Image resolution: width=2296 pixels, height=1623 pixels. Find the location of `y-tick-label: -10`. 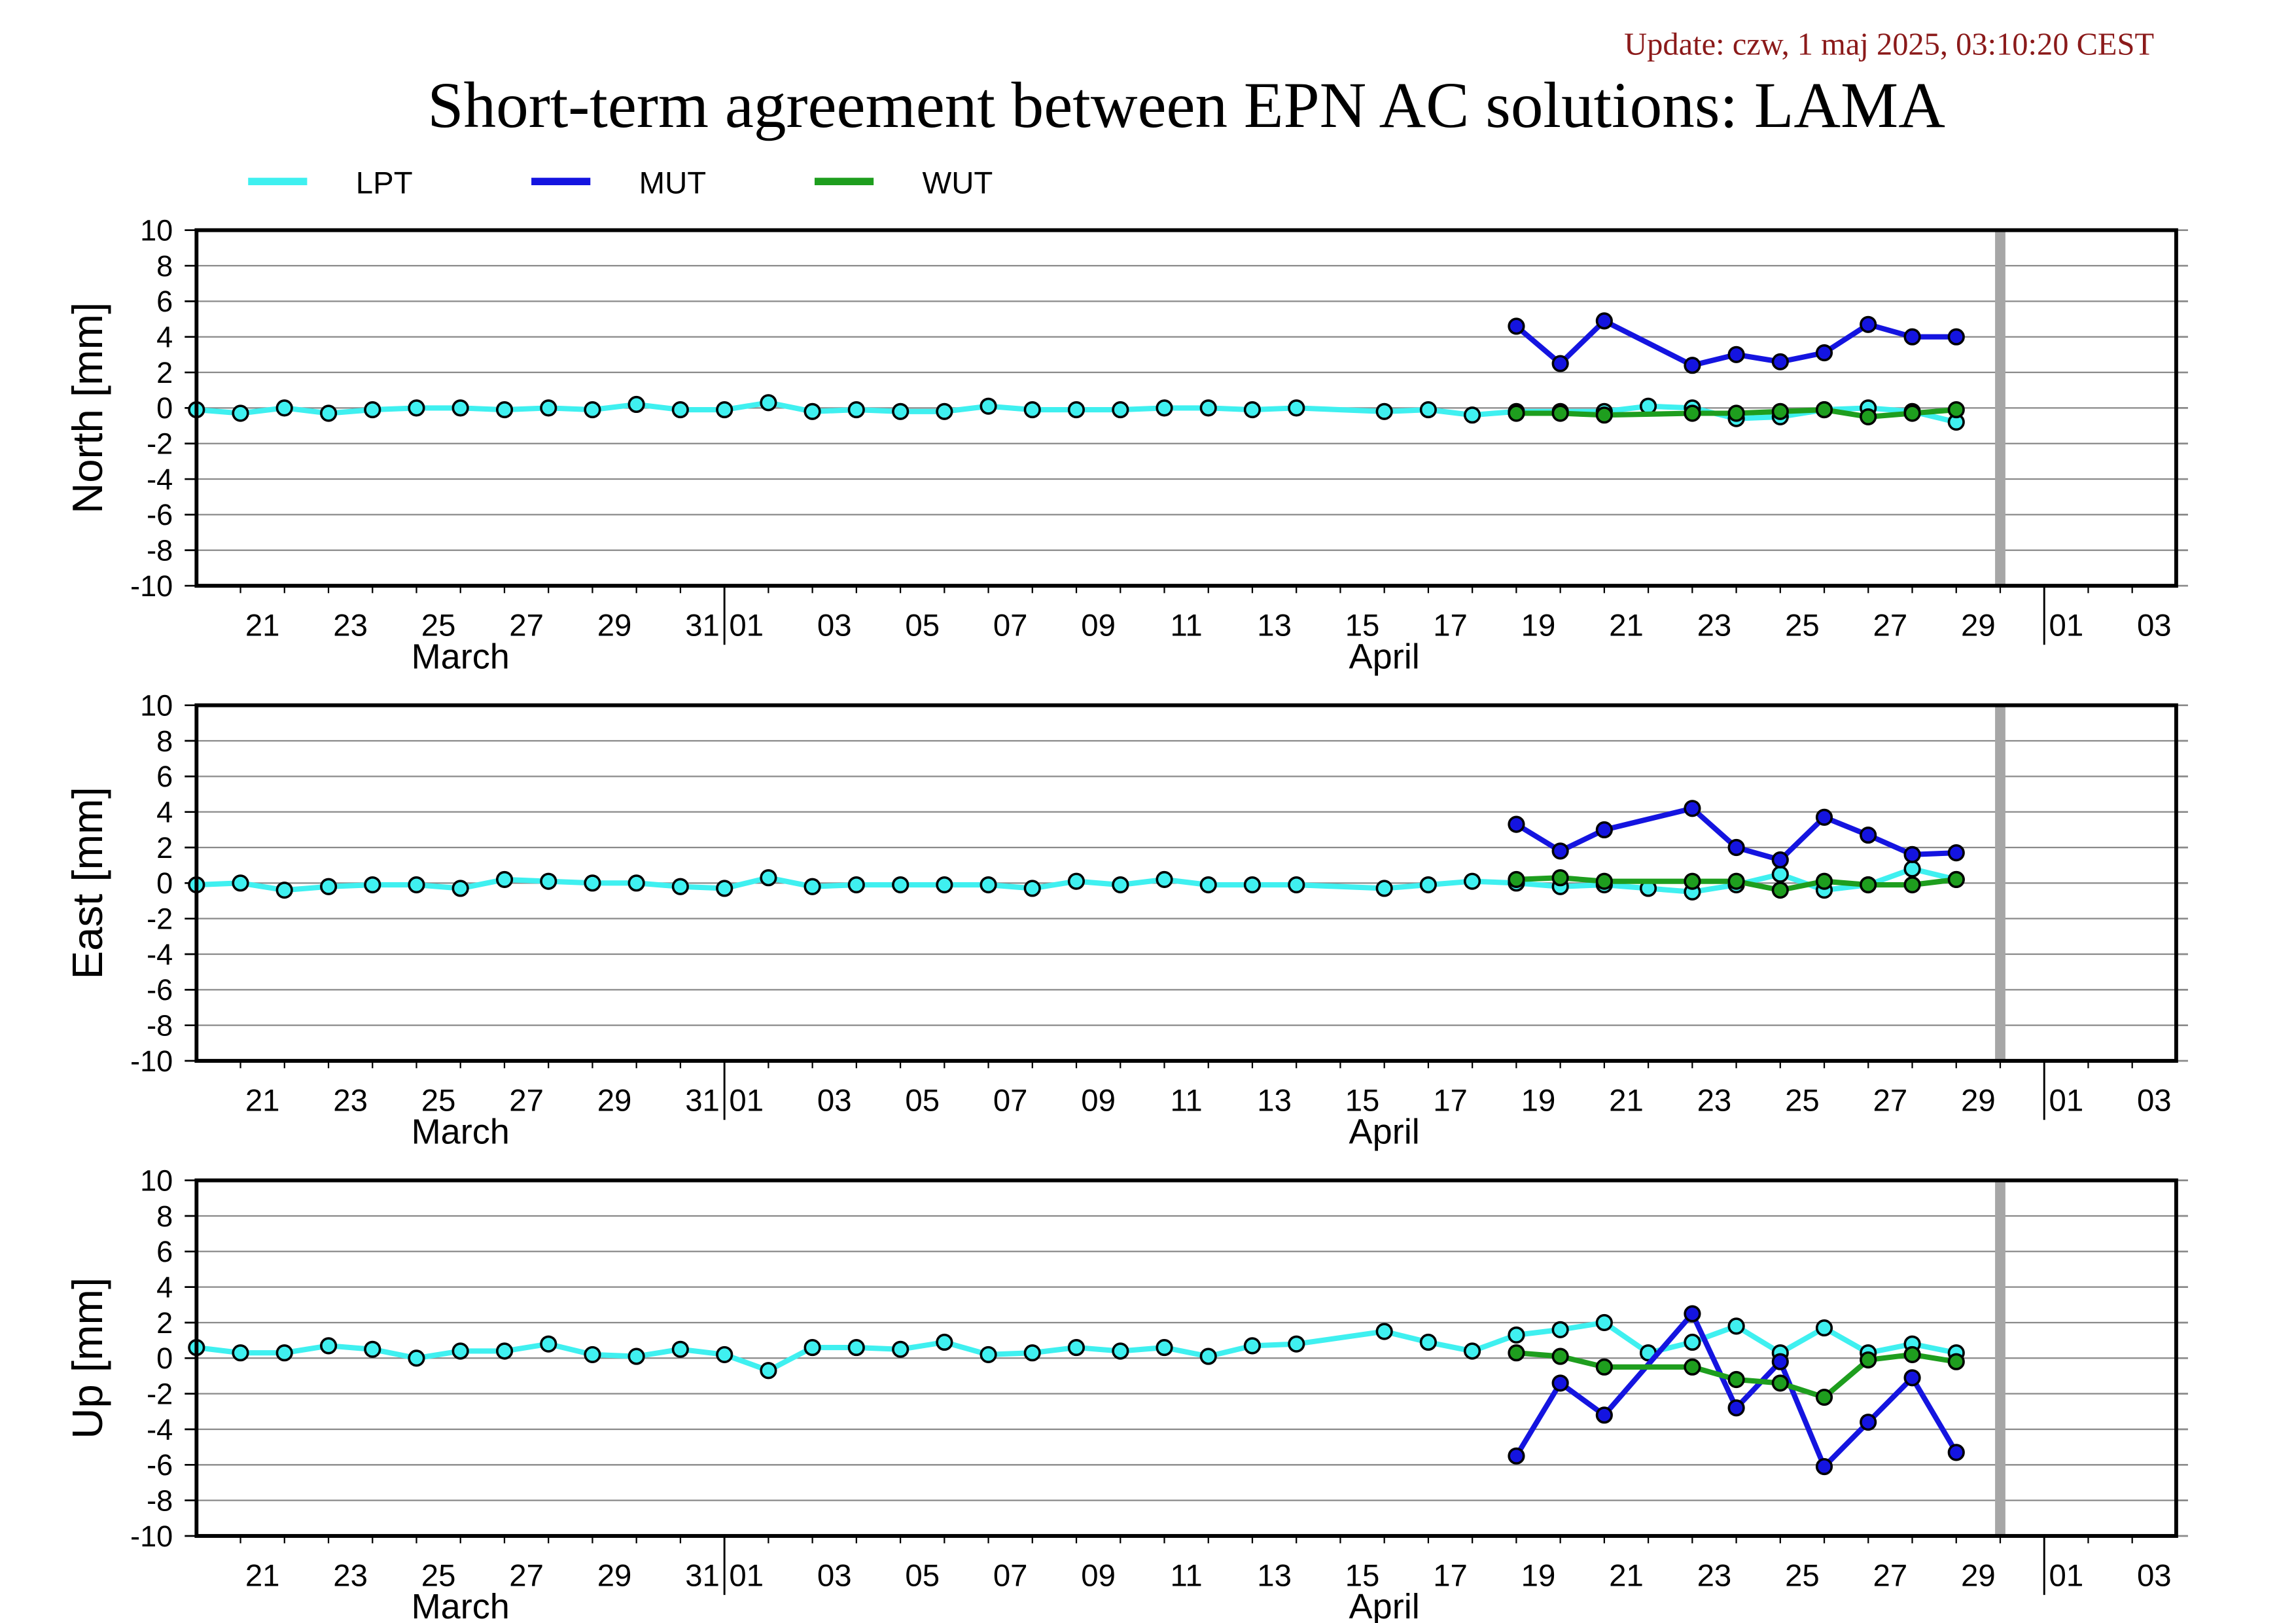

y-tick-label: -10 is located at coordinates (151, 586).